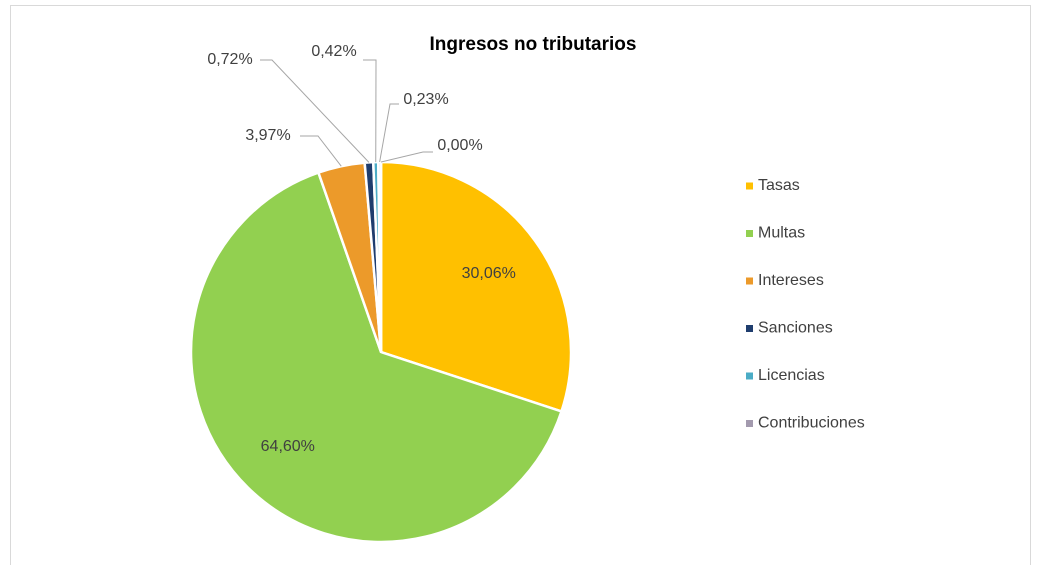 The image size is (1038, 565). Describe the element at coordinates (459, 145) in the screenshot. I see `data-label: 0,00%` at that location.